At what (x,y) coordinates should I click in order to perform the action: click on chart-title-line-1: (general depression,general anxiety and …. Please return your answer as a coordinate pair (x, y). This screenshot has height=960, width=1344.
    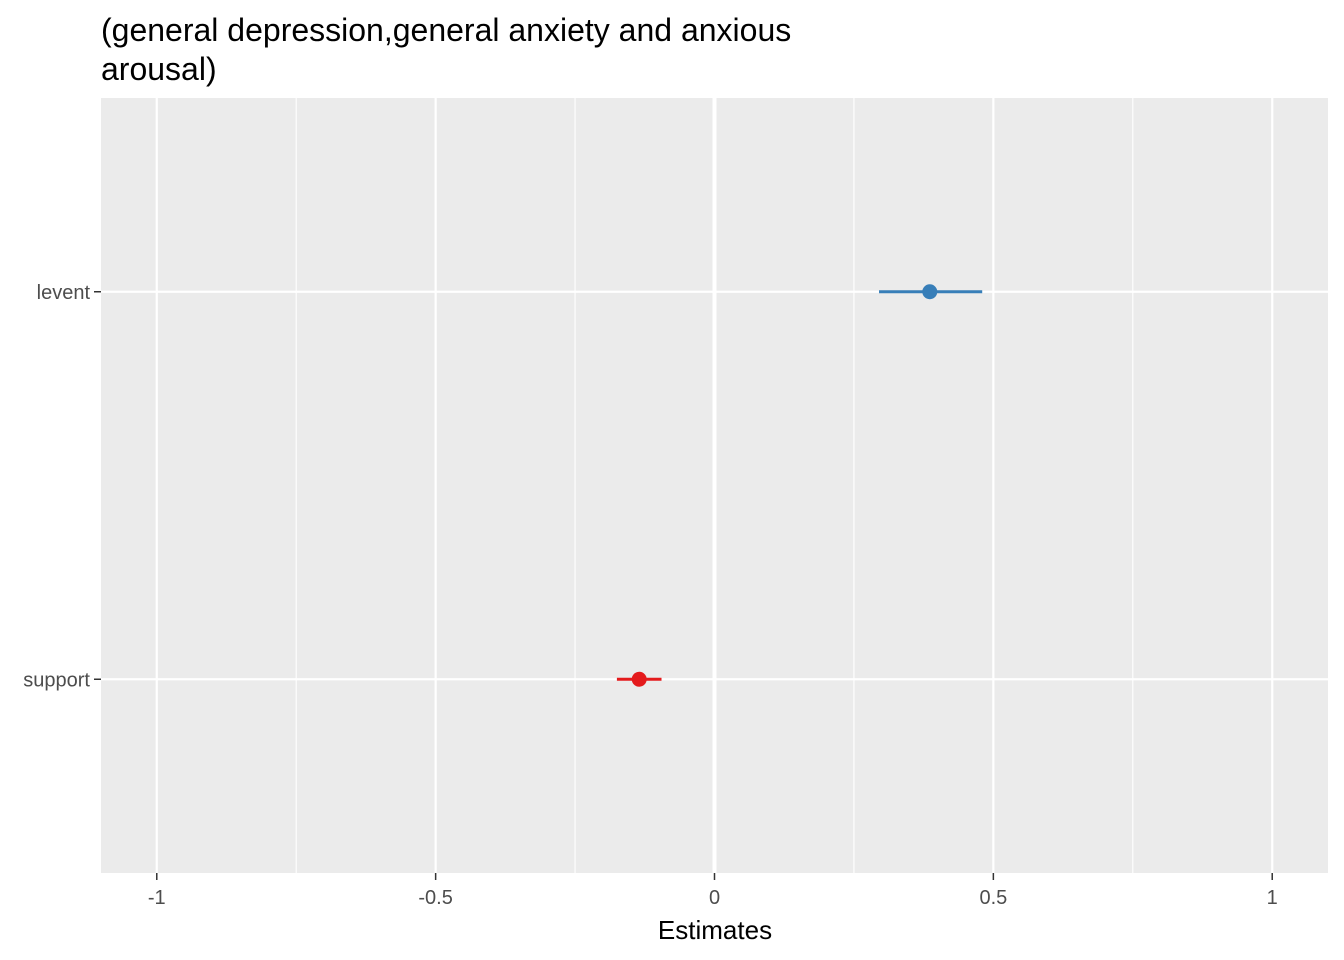
    Looking at the image, I should click on (446, 30).